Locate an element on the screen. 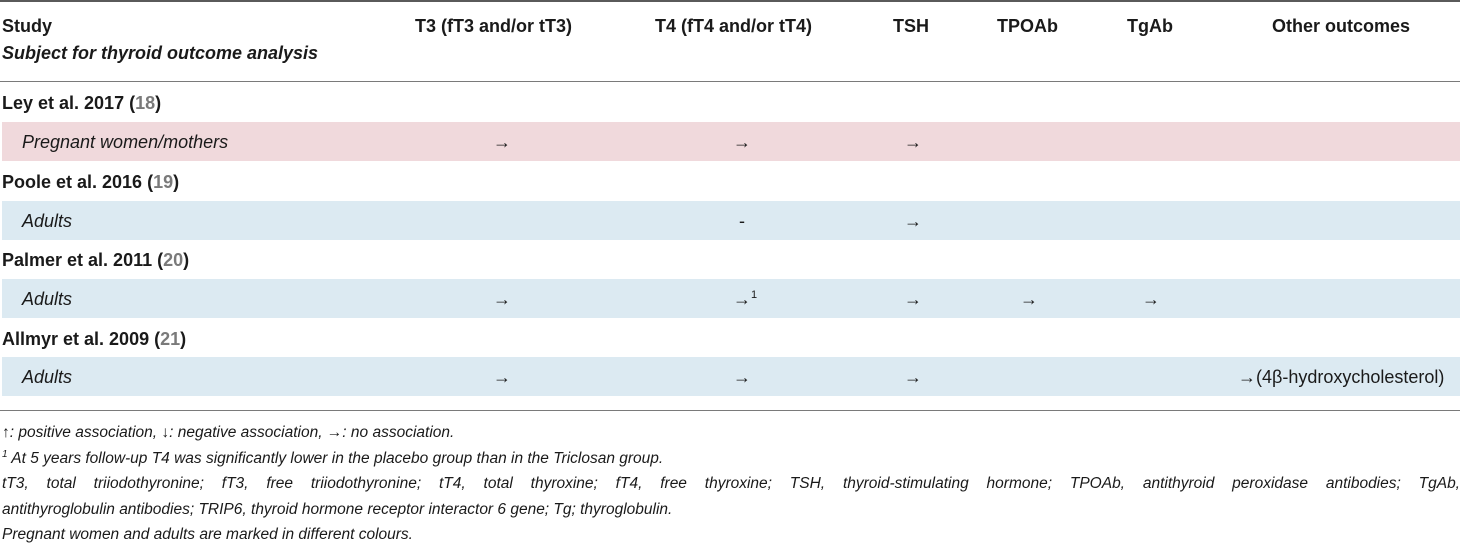  table-bottom-rule is located at coordinates (730, 410).